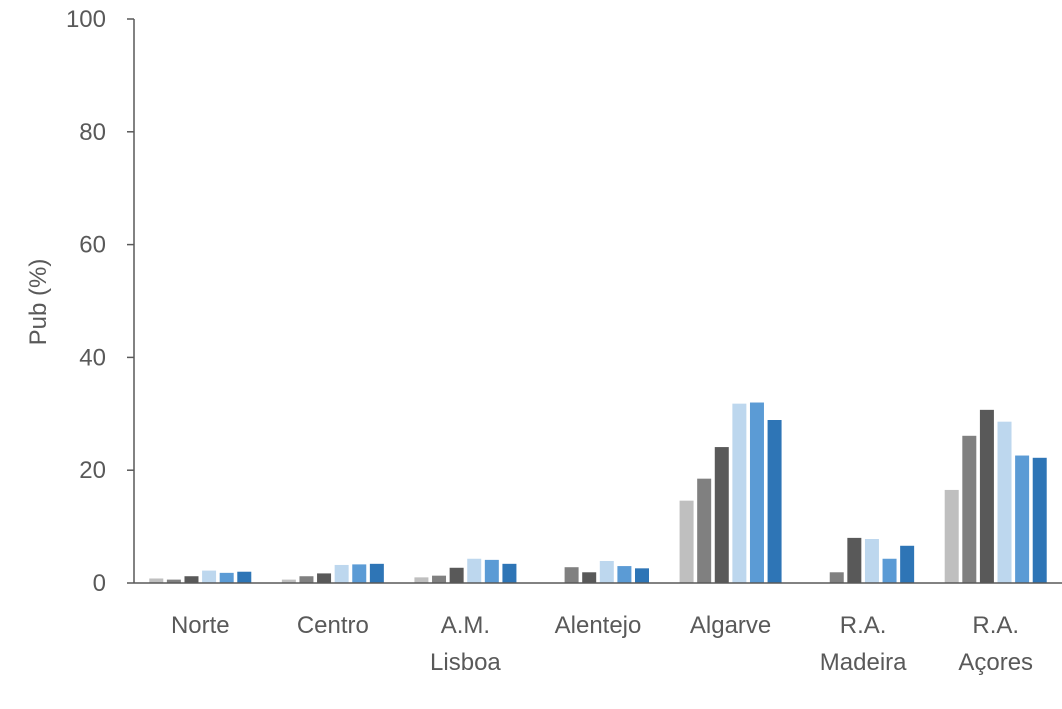 The image size is (1062, 709). Describe the element at coordinates (995, 644) in the screenshot. I see `x-tick-label: R.A. Açores` at that location.